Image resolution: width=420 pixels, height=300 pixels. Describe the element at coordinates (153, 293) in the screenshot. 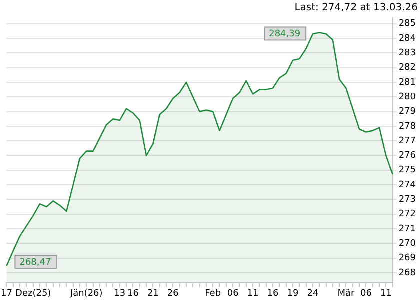

I see `x-tick-label: 21` at that location.